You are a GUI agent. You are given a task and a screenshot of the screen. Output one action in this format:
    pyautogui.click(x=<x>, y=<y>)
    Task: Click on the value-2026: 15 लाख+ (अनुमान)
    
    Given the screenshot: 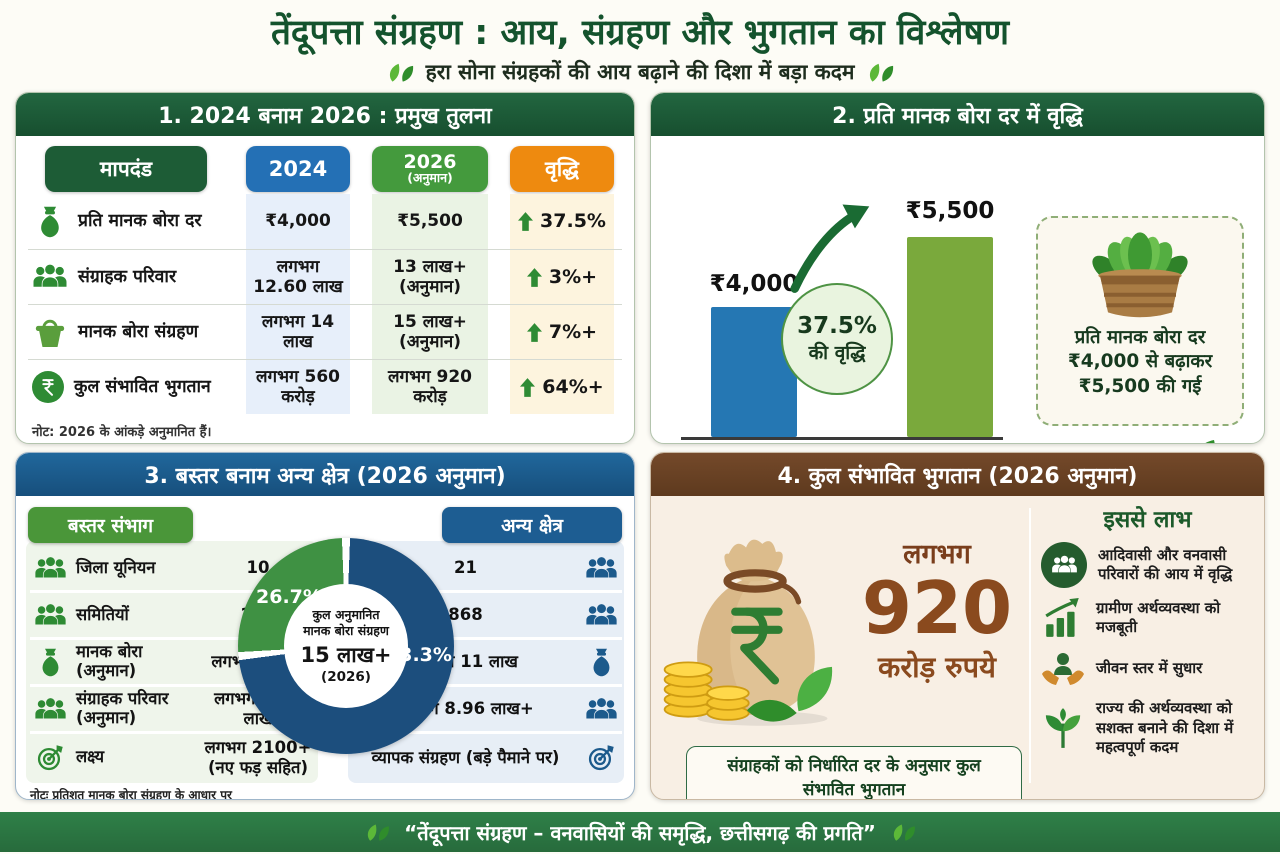 What is the action you would take?
    pyautogui.click(x=430, y=332)
    